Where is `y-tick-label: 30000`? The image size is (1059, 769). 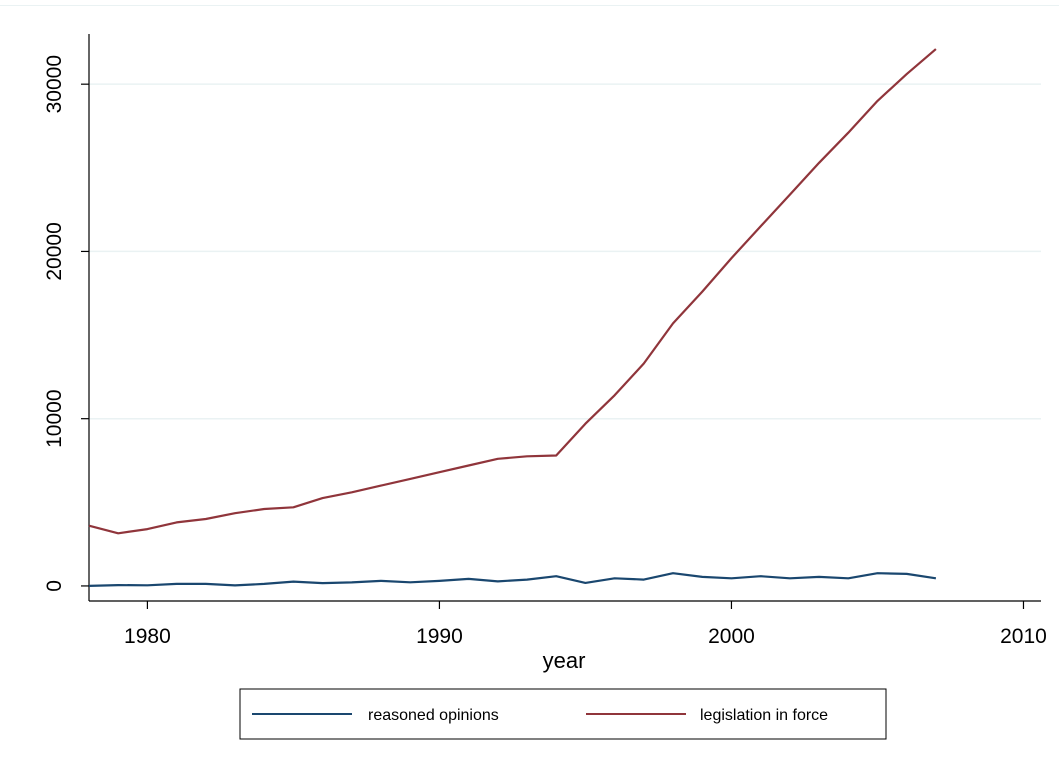 y-tick-label: 30000 is located at coordinates (54, 84).